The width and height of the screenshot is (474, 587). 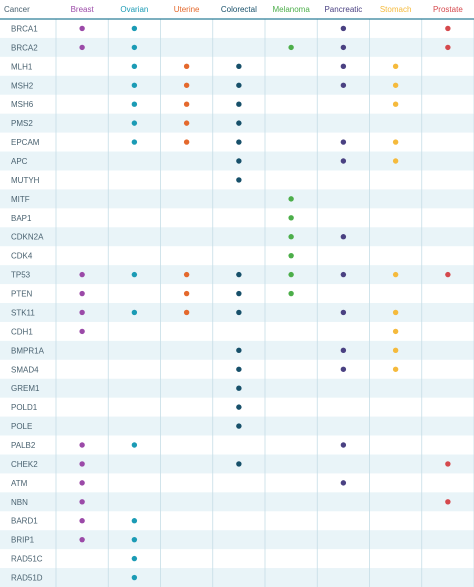 What do you see at coordinates (395, 350) in the screenshot?
I see `dot-bmpr1a-stomach` at bounding box center [395, 350].